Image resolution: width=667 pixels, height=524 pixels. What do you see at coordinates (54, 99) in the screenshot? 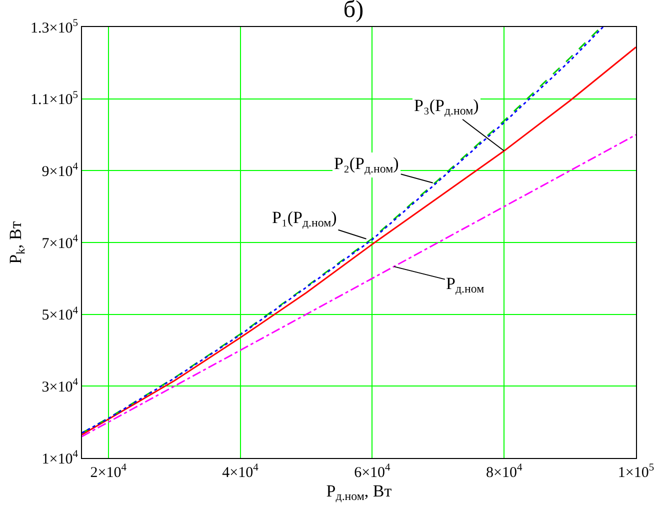
I see `y-tick-label: 1.1×10$^{5}$` at bounding box center [54, 99].